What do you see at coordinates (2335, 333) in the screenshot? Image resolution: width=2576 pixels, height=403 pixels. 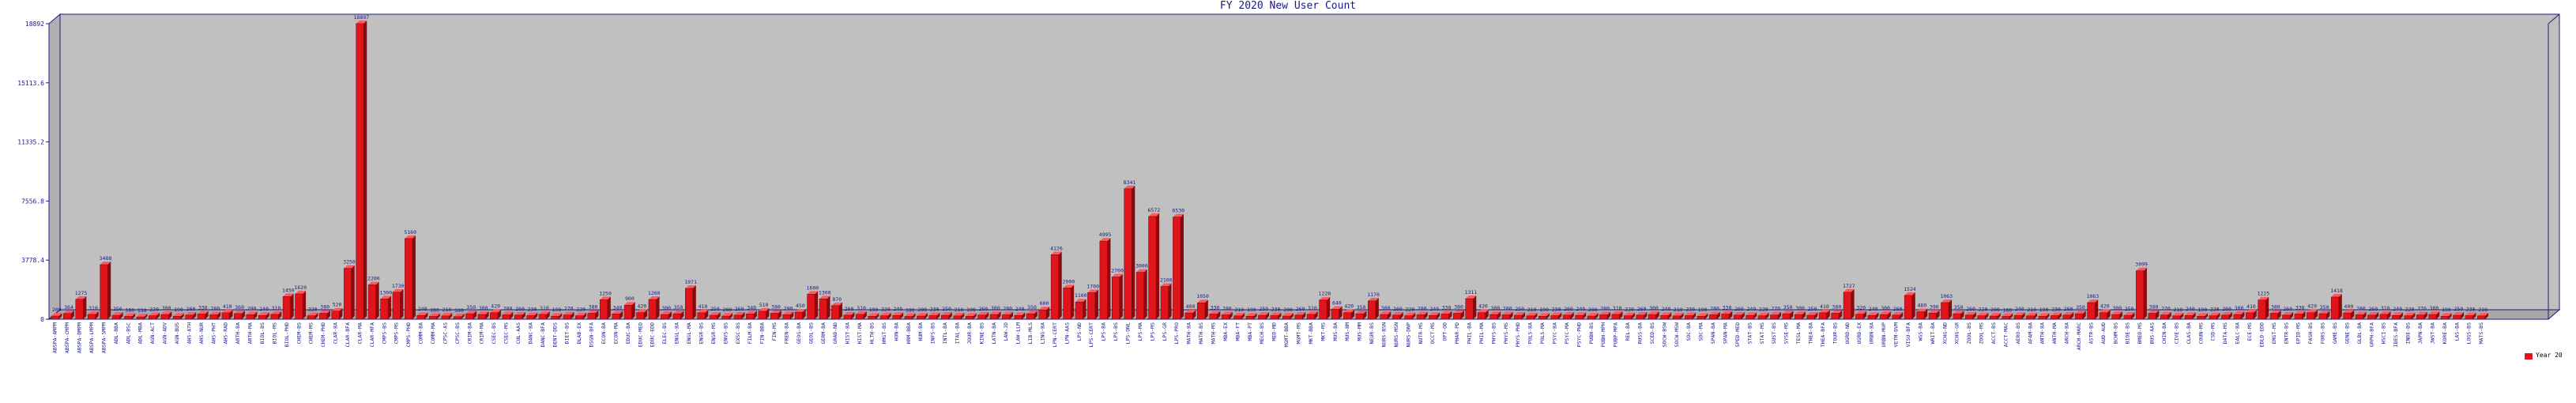 I see `x-tick-label: GAME-BS` at bounding box center [2335, 333].